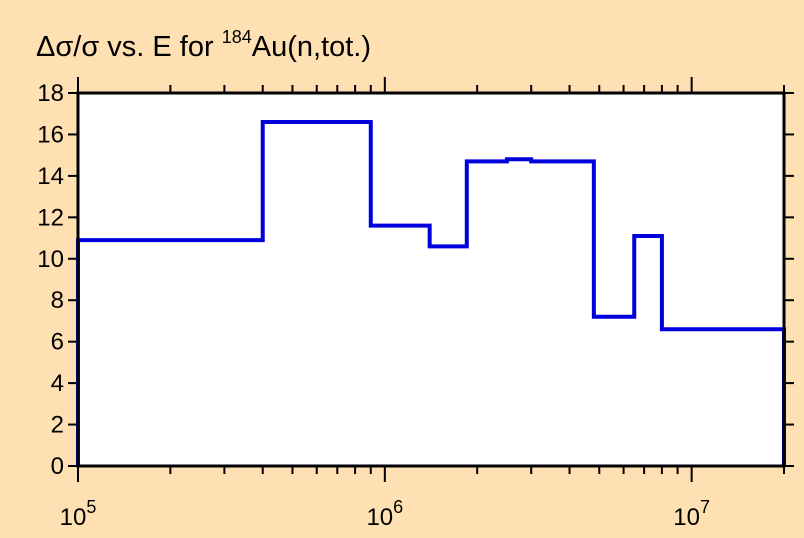  Describe the element at coordinates (50, 93) in the screenshot. I see `y-tick-label: 18` at that location.